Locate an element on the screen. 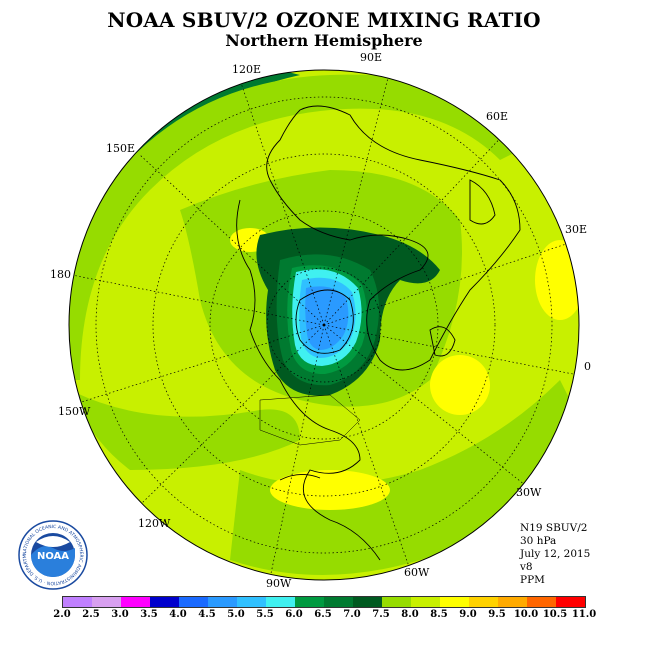 Image resolution: width=648 pixels, height=648 pixels. us-states-grid is located at coordinates (310, 420).